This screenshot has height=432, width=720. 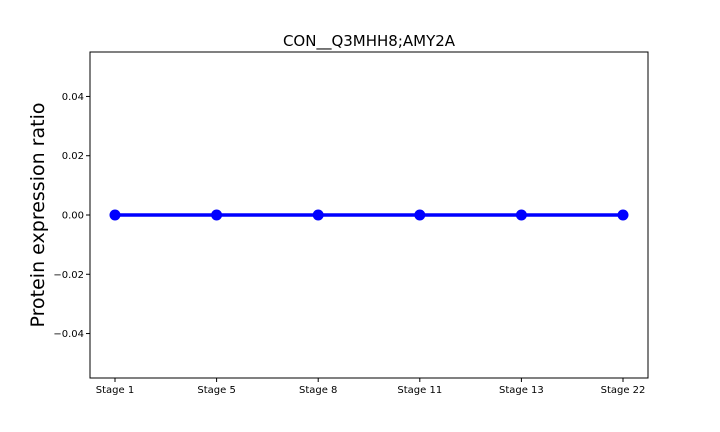 What do you see at coordinates (369, 41) in the screenshot?
I see `chart-title: CON__Q3MHH8;AMY2A` at bounding box center [369, 41].